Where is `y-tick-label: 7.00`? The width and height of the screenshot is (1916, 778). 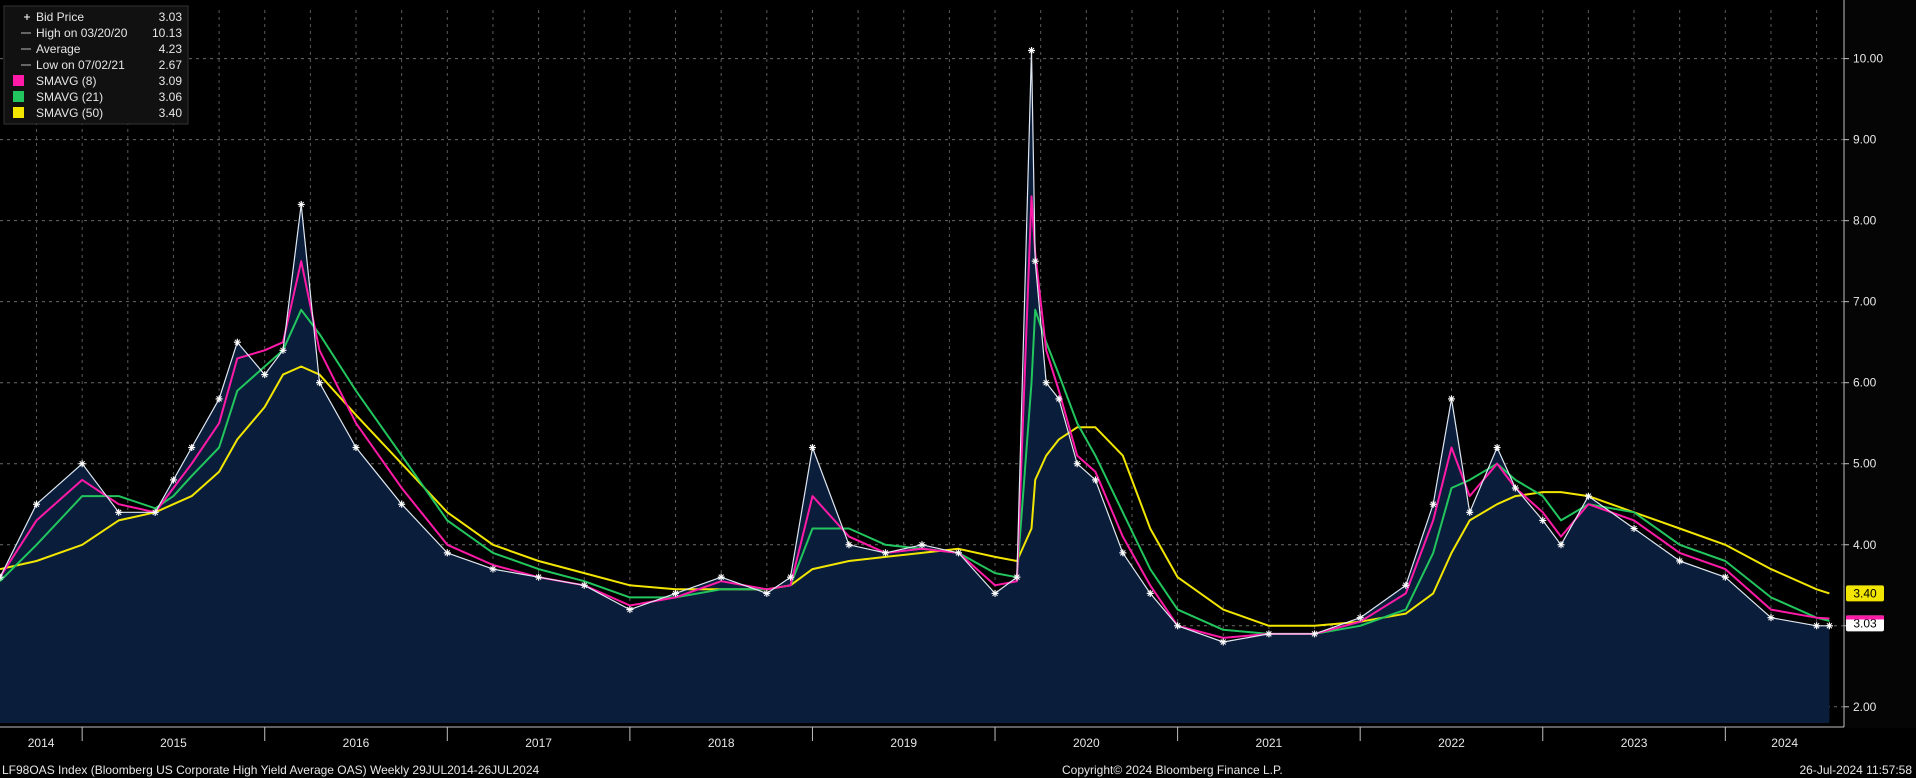
y-tick-label: 7.00 is located at coordinates (1865, 302).